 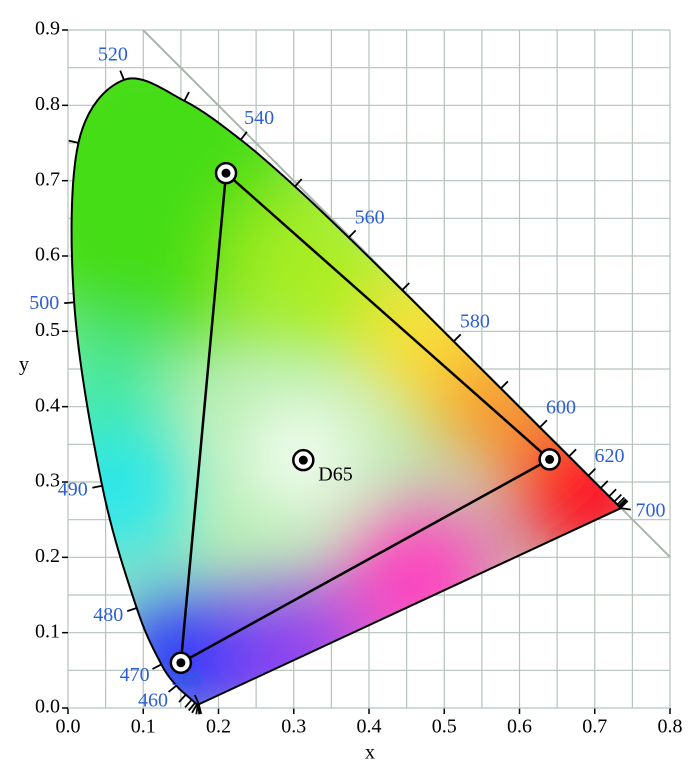 What do you see at coordinates (143, 727) in the screenshot?
I see `x-tick-label: 0.1` at bounding box center [143, 727].